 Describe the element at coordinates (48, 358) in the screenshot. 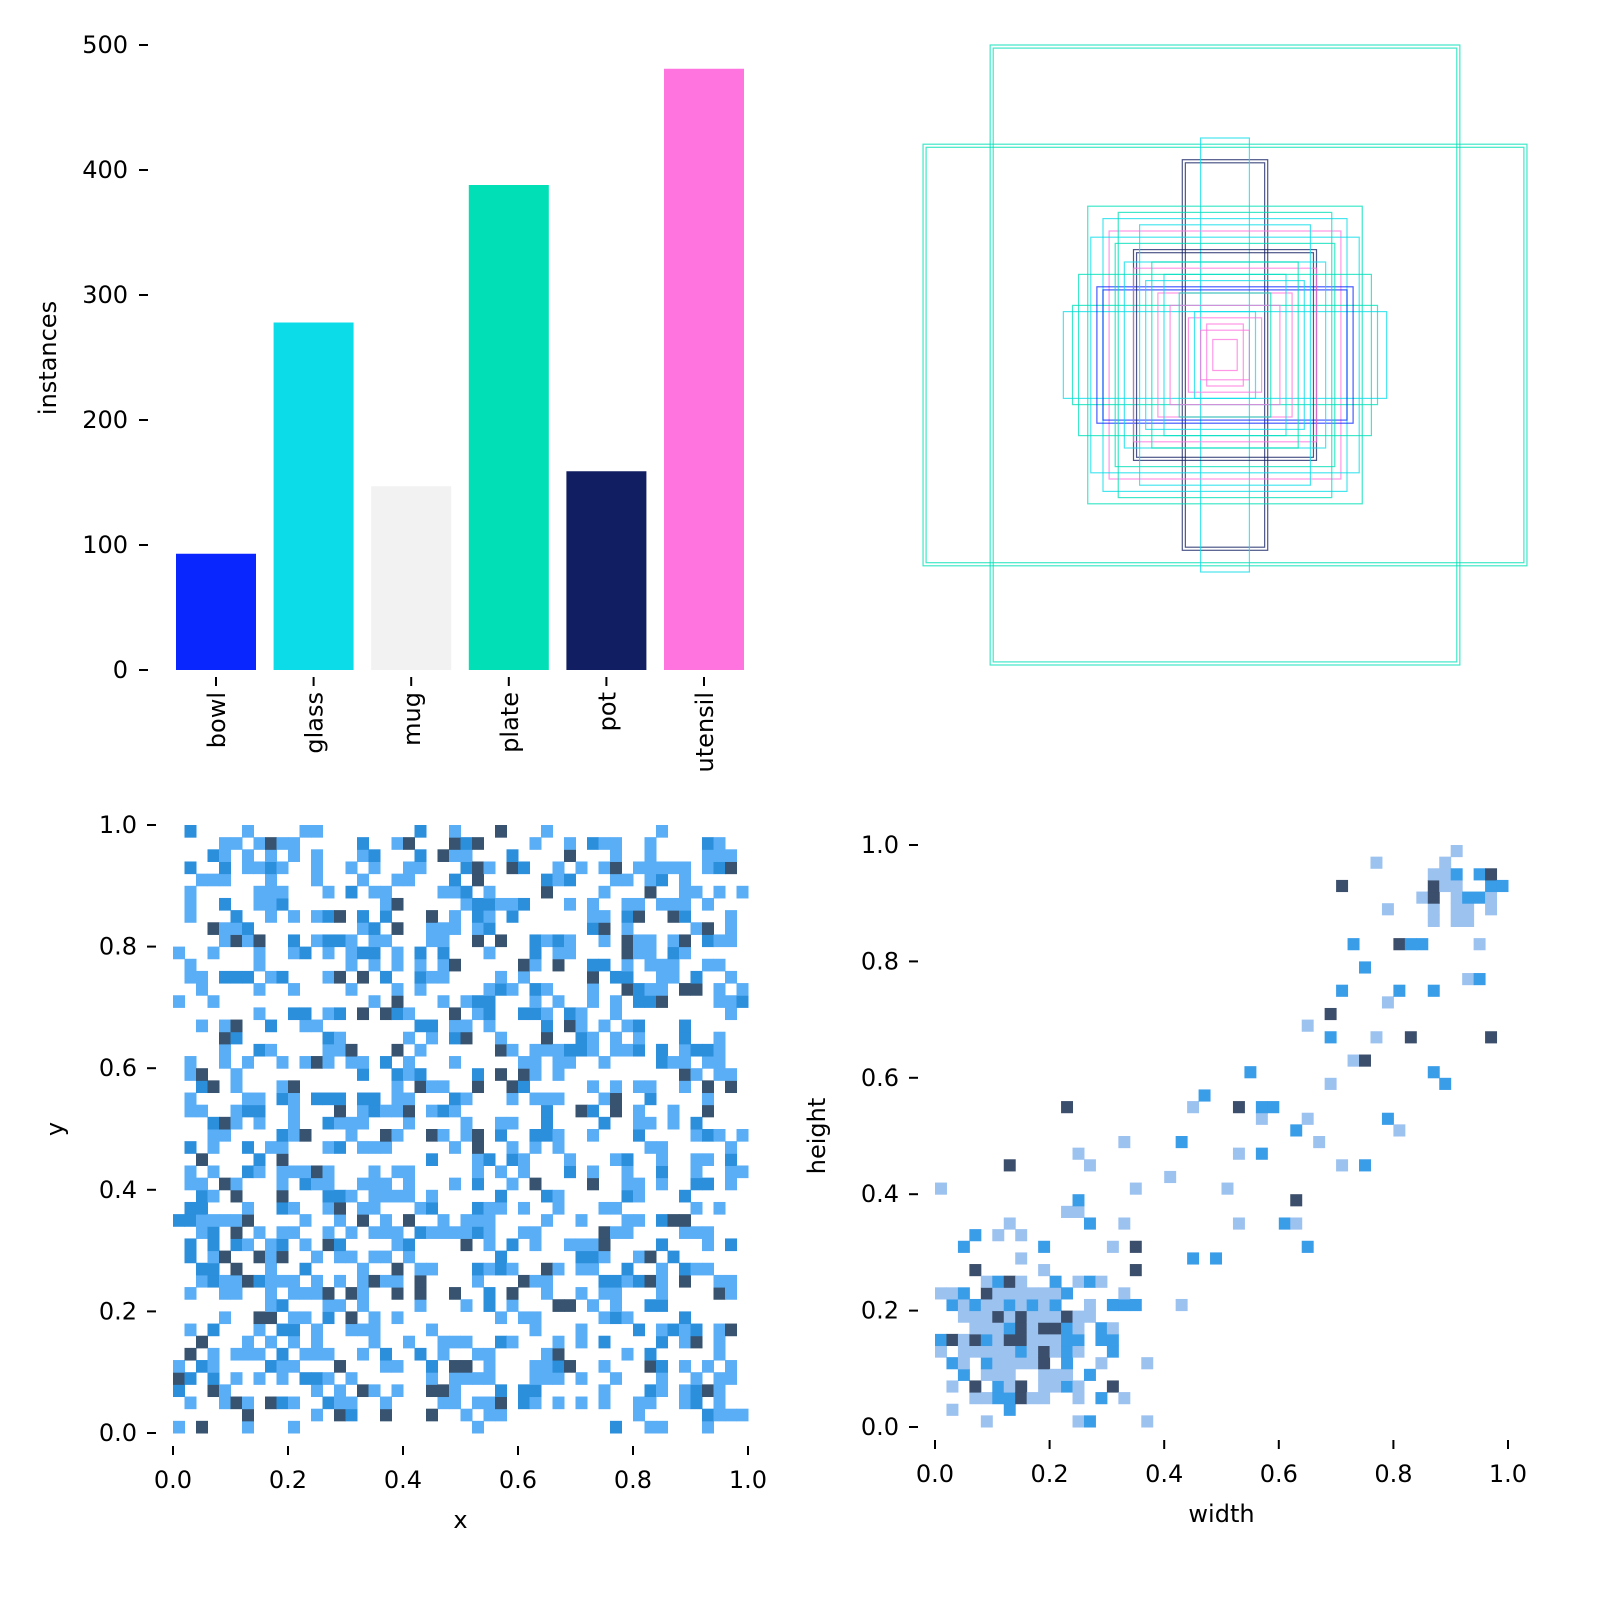

I see `y-axis-label: instances` at that location.